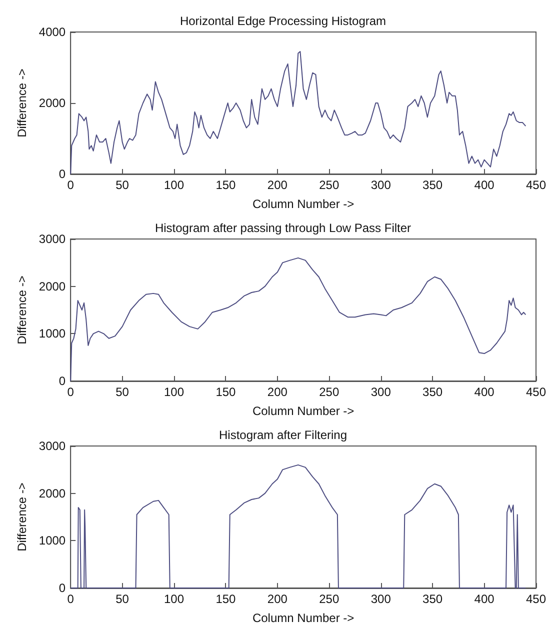 The width and height of the screenshot is (558, 637). What do you see at coordinates (52, 32) in the screenshot?
I see `y-tick-label: 4000` at bounding box center [52, 32].